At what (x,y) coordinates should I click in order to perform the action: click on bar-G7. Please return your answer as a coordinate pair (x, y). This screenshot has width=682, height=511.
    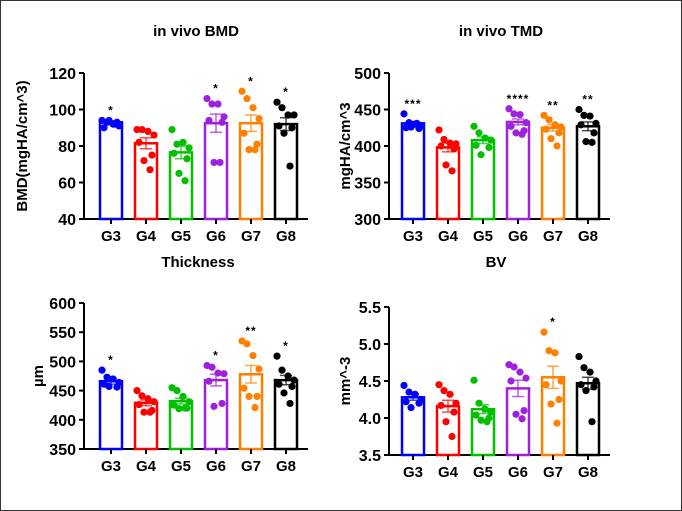
    Looking at the image, I should click on (251, 171).